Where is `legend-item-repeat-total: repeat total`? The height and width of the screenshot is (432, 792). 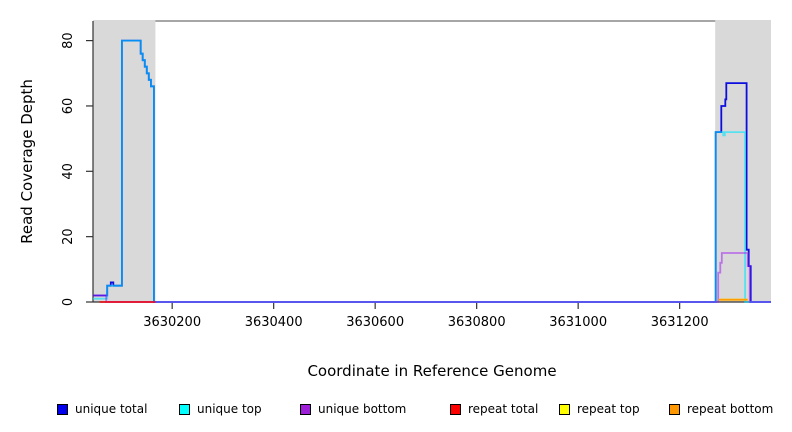 legend-item-repeat-total: repeat total is located at coordinates (494, 409).